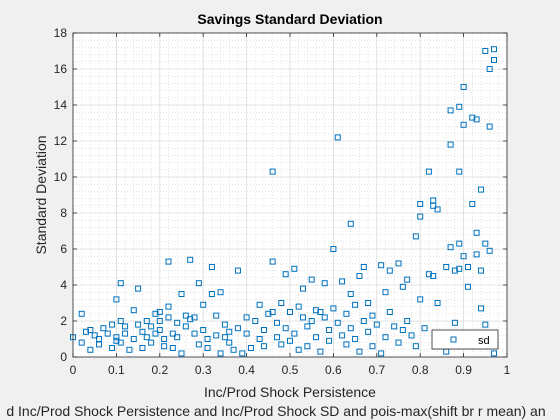 The height and width of the screenshot is (420, 560). Describe the element at coordinates (61, 177) in the screenshot. I see `y-tick-label: 10` at that location.